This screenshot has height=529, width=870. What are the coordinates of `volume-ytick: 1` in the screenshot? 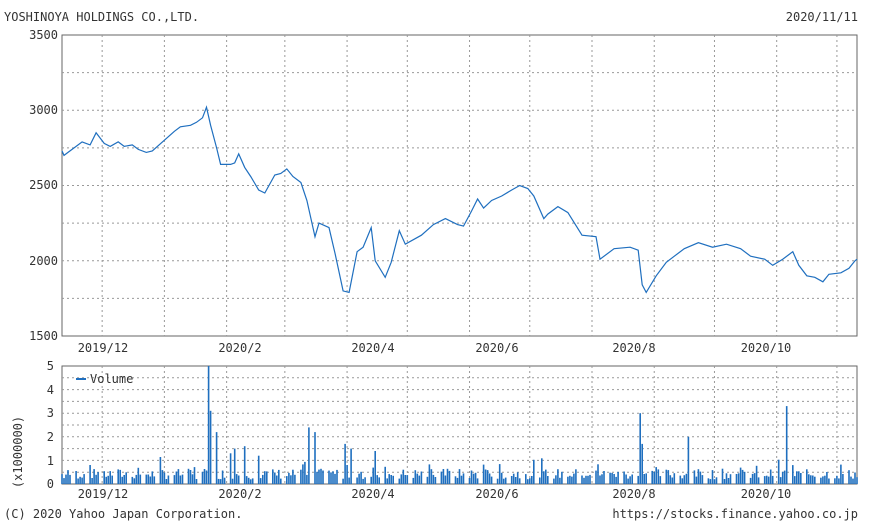 It's located at (50, 461).